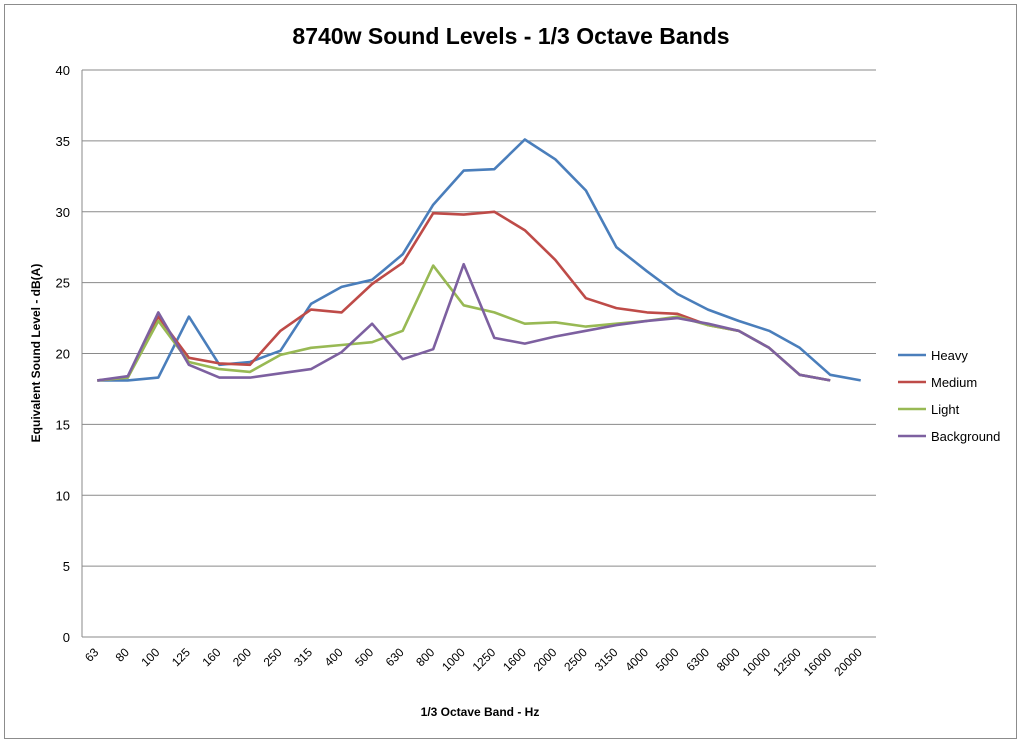 This screenshot has width=1023, height=745. Describe the element at coordinates (63, 283) in the screenshot. I see `y-tick-label: 25` at that location.